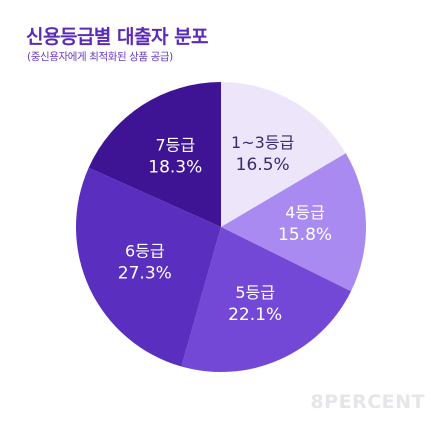 This screenshot has width=443, height=427. Describe the element at coordinates (175, 144) in the screenshot. I see `slice-category-label: 7등급` at that location.